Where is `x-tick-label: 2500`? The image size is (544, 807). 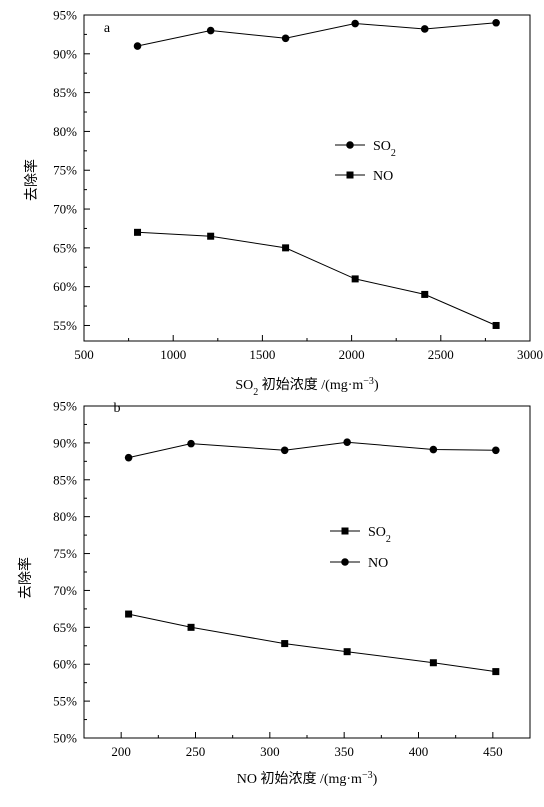 x-tick-label: 2500 is located at coordinates (441, 354).